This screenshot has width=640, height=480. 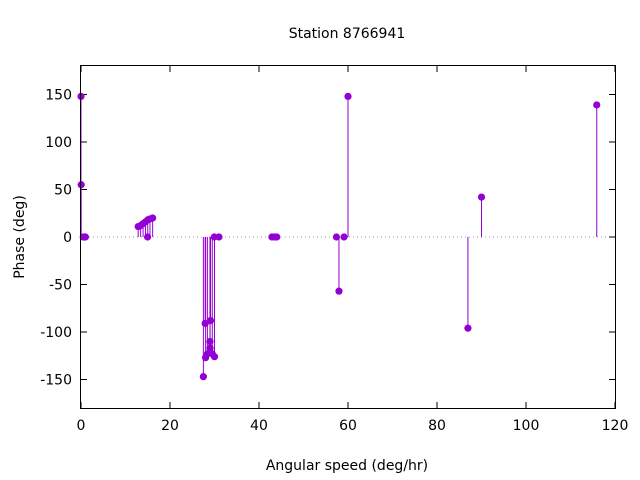 What do you see at coordinates (60, 286) in the screenshot?
I see `y-tick-label: -50` at bounding box center [60, 286].